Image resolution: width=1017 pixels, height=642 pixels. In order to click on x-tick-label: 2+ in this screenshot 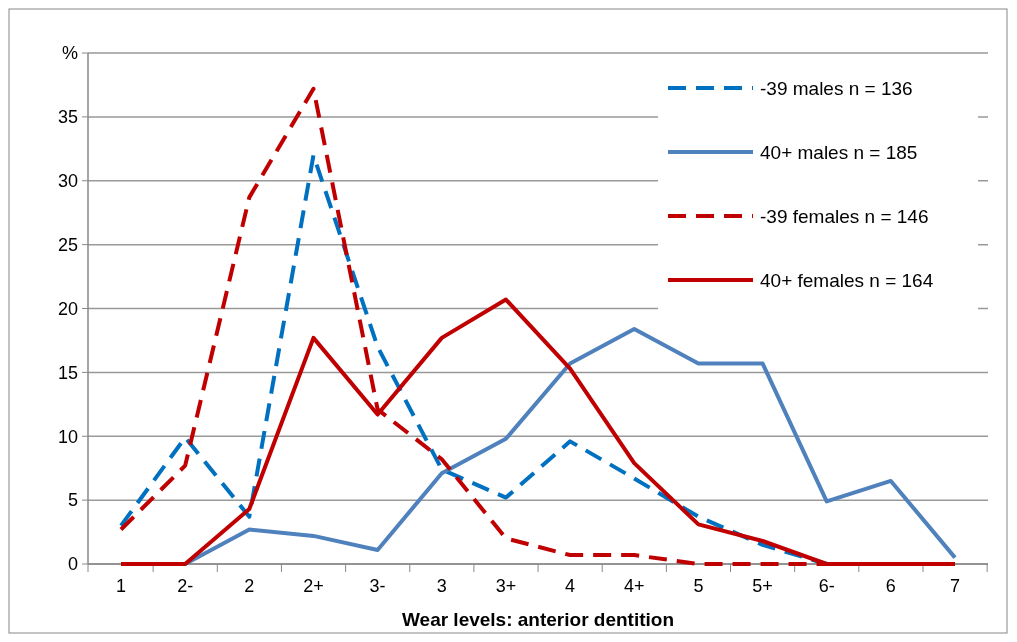, I will do `click(313, 586)`.